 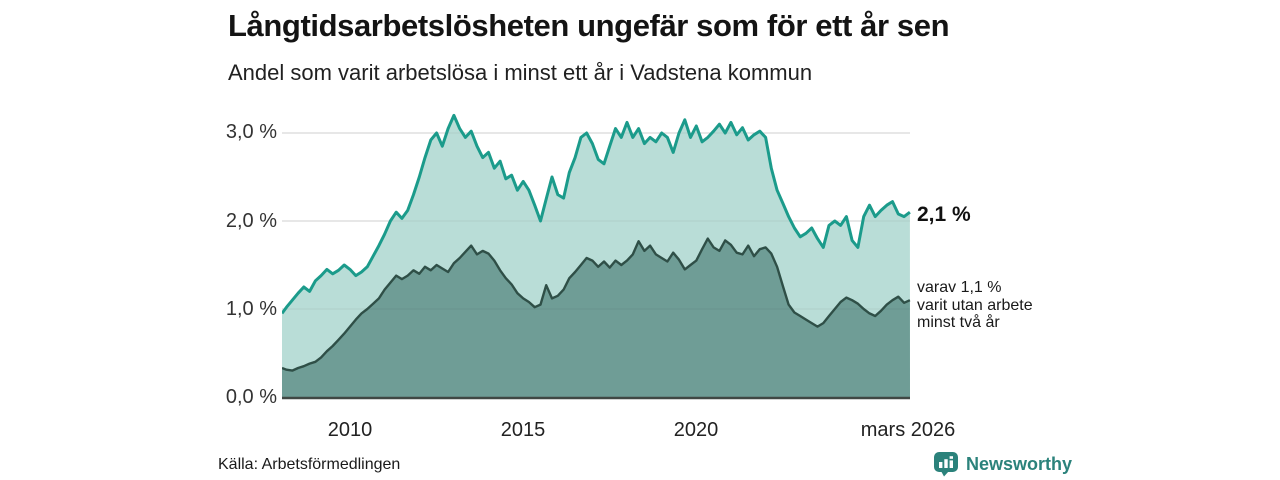 I want to click on value-label-secondary-line2: varit utan arbete, so click(x=975, y=305).